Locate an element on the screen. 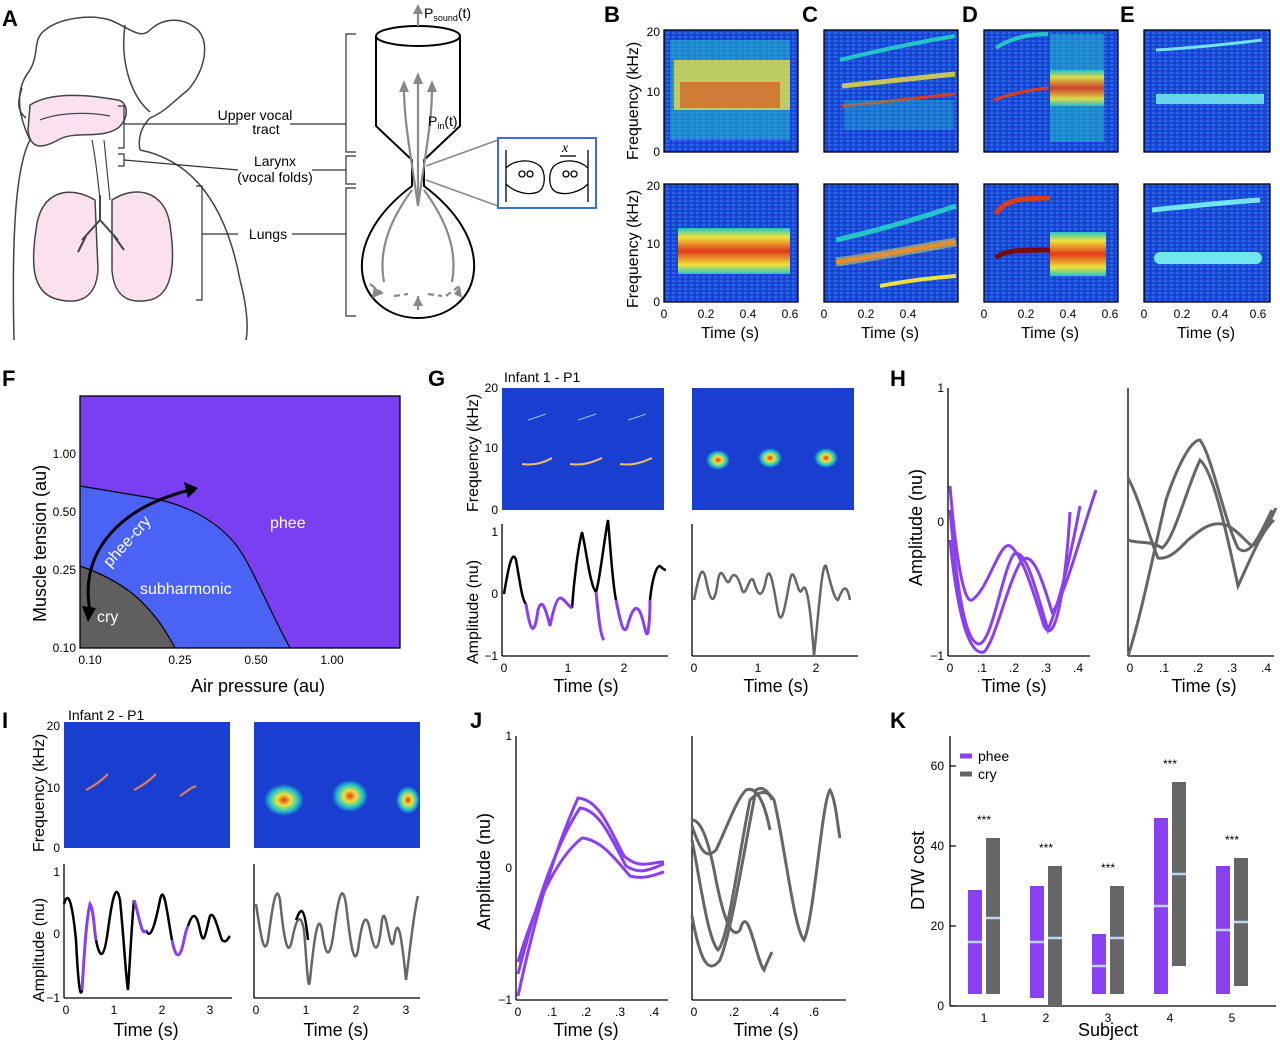  i-title: Infant 2 - P1 is located at coordinates (106, 715).